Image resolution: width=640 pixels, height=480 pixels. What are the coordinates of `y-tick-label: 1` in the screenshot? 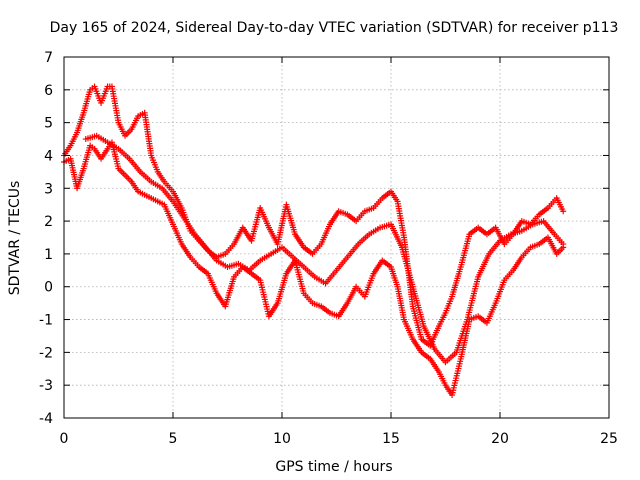 It's located at (48, 255).